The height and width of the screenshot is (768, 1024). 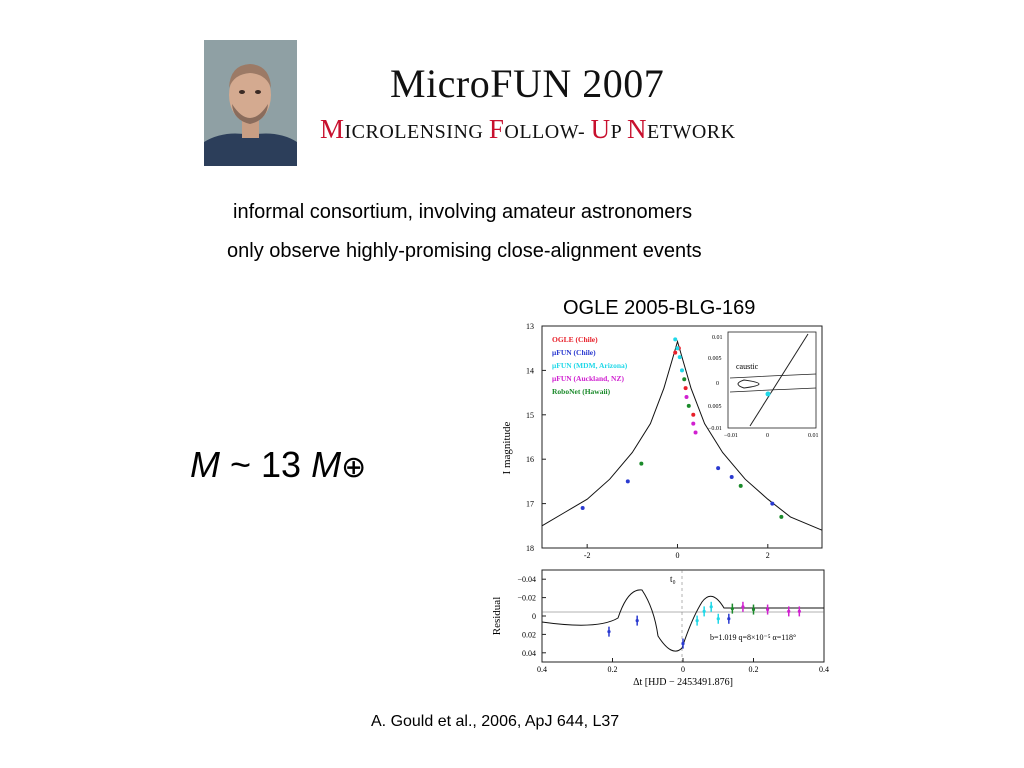 I want to click on top-ytick-label: 17, so click(x=530, y=504).